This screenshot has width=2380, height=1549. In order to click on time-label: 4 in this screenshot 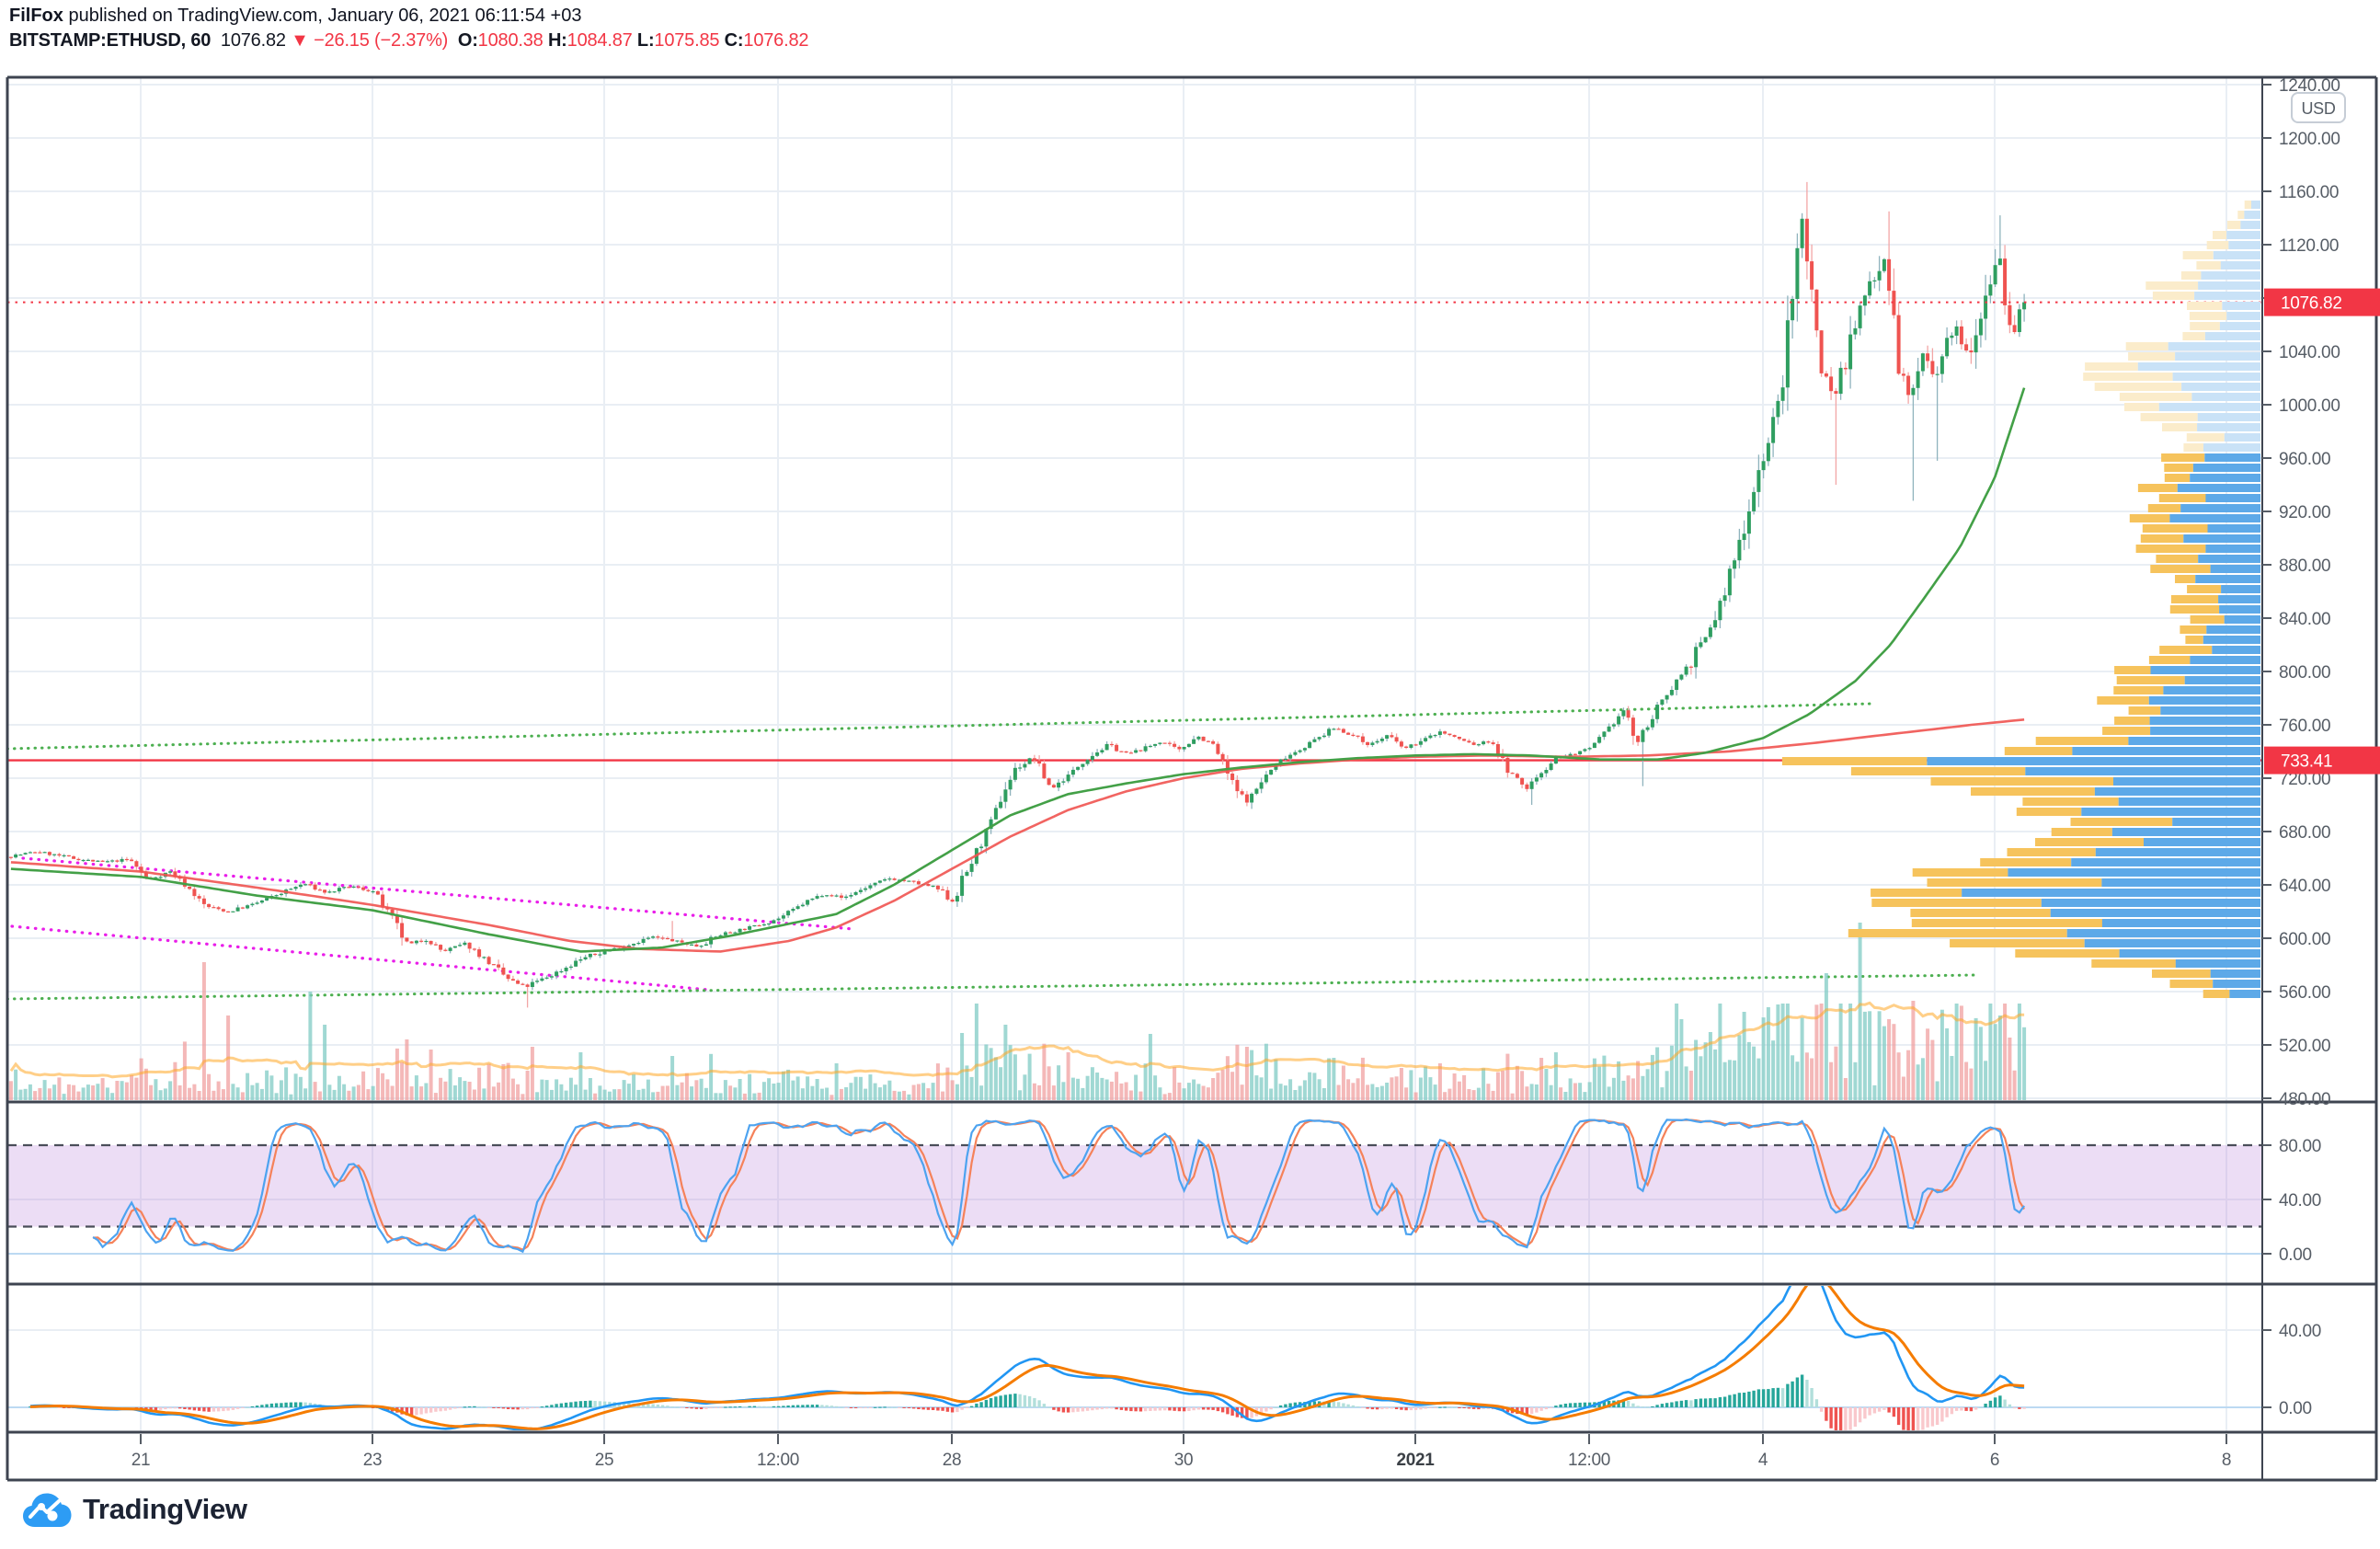, I will do `click(1763, 1461)`.